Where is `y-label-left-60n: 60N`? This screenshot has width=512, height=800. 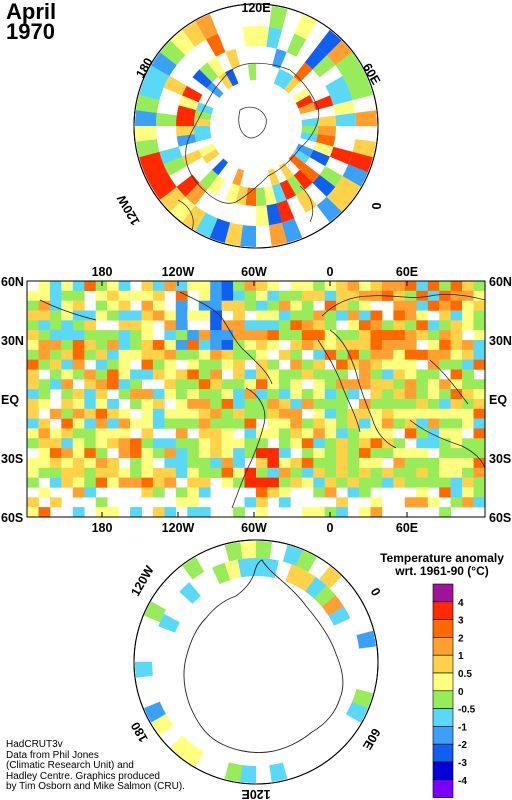 y-label-left-60n: 60N is located at coordinates (12, 282).